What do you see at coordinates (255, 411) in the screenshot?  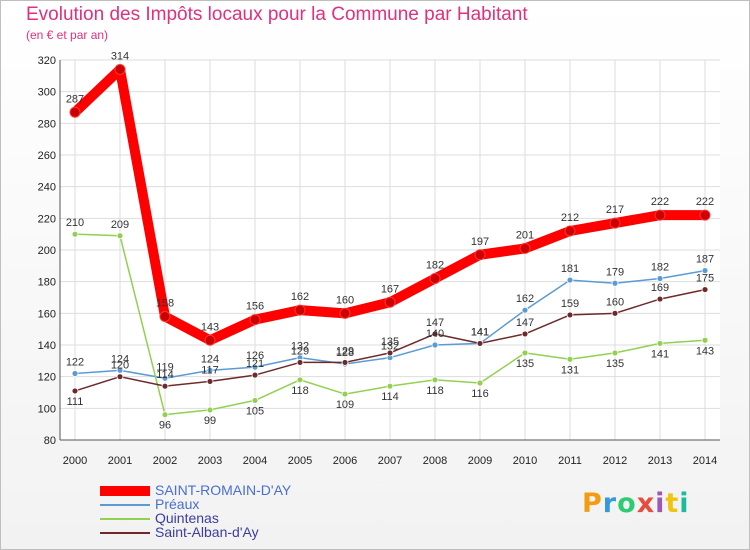 I see `data-label: 105` at bounding box center [255, 411].